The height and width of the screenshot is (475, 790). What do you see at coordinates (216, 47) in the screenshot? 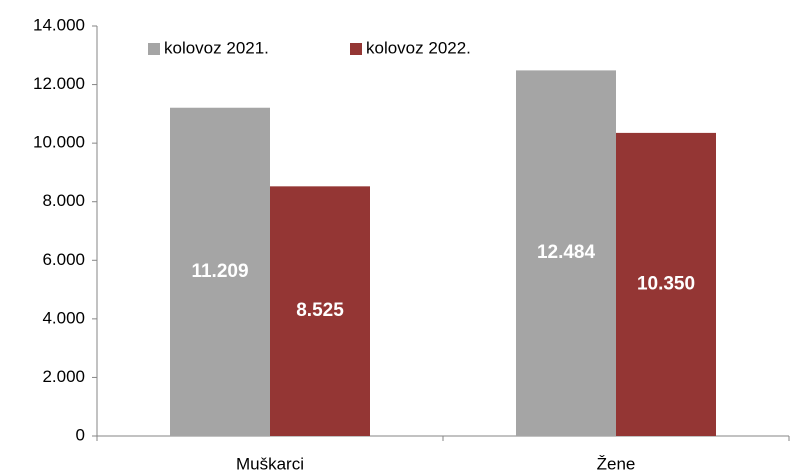
I see `legend-label: kolovoz 2021.` at bounding box center [216, 47].